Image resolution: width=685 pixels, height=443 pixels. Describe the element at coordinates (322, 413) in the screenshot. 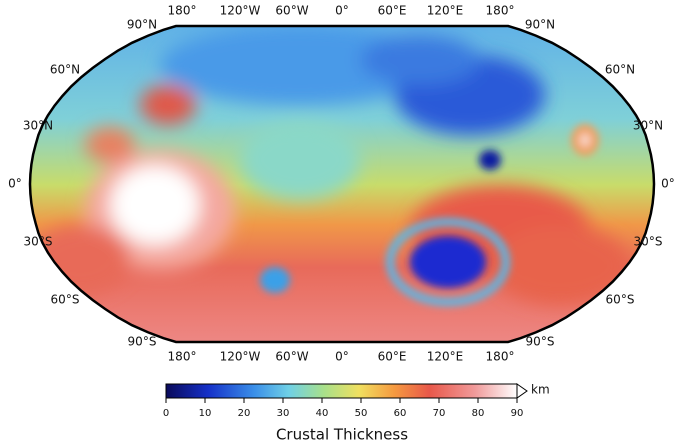

I see `colorbar-tick-label: 40` at that location.